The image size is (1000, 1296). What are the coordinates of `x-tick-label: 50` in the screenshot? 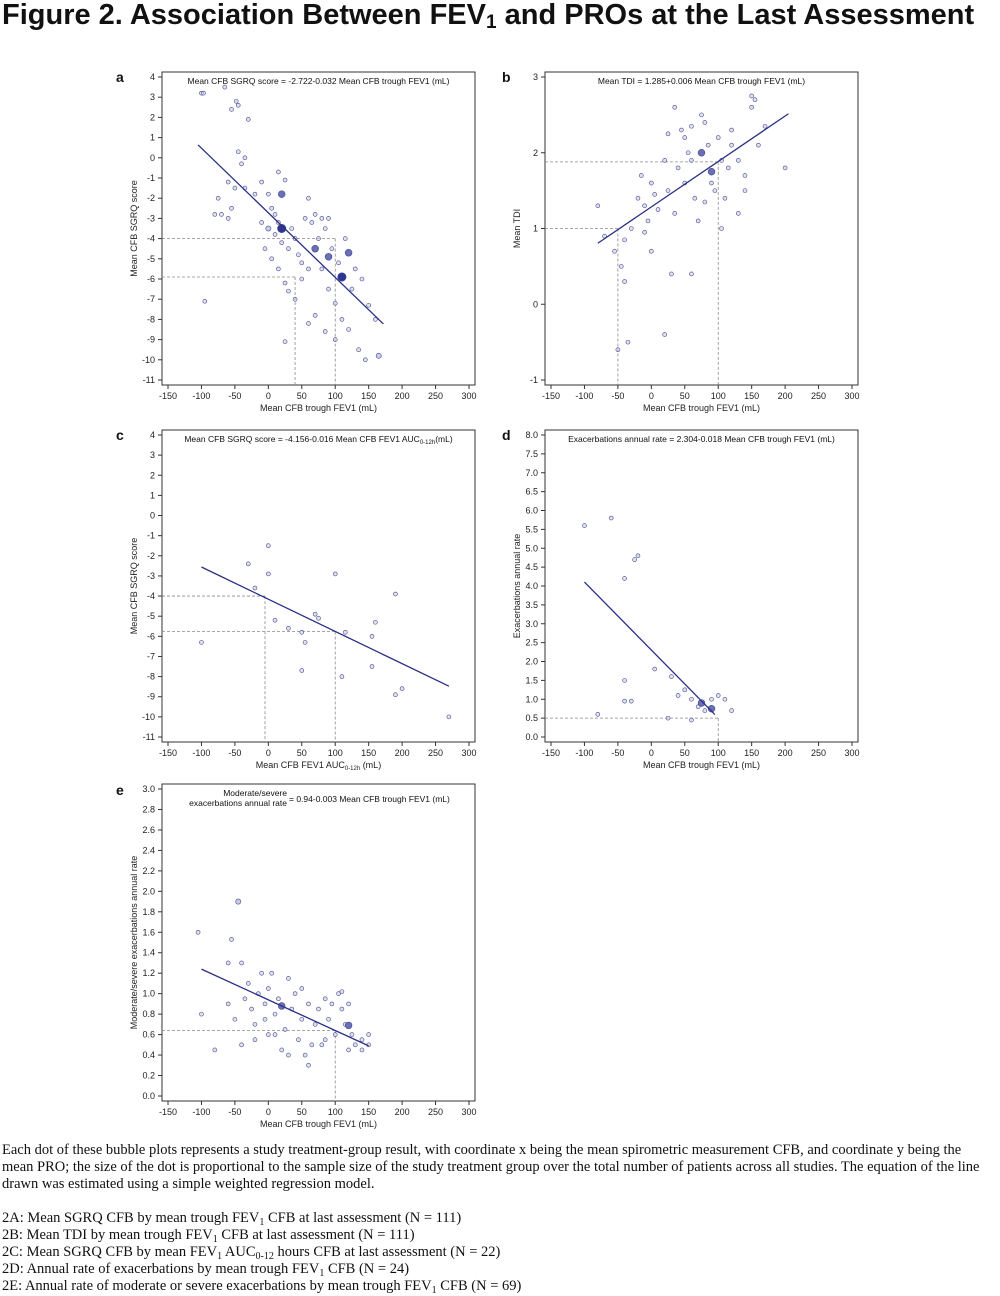 It's located at (302, 753).